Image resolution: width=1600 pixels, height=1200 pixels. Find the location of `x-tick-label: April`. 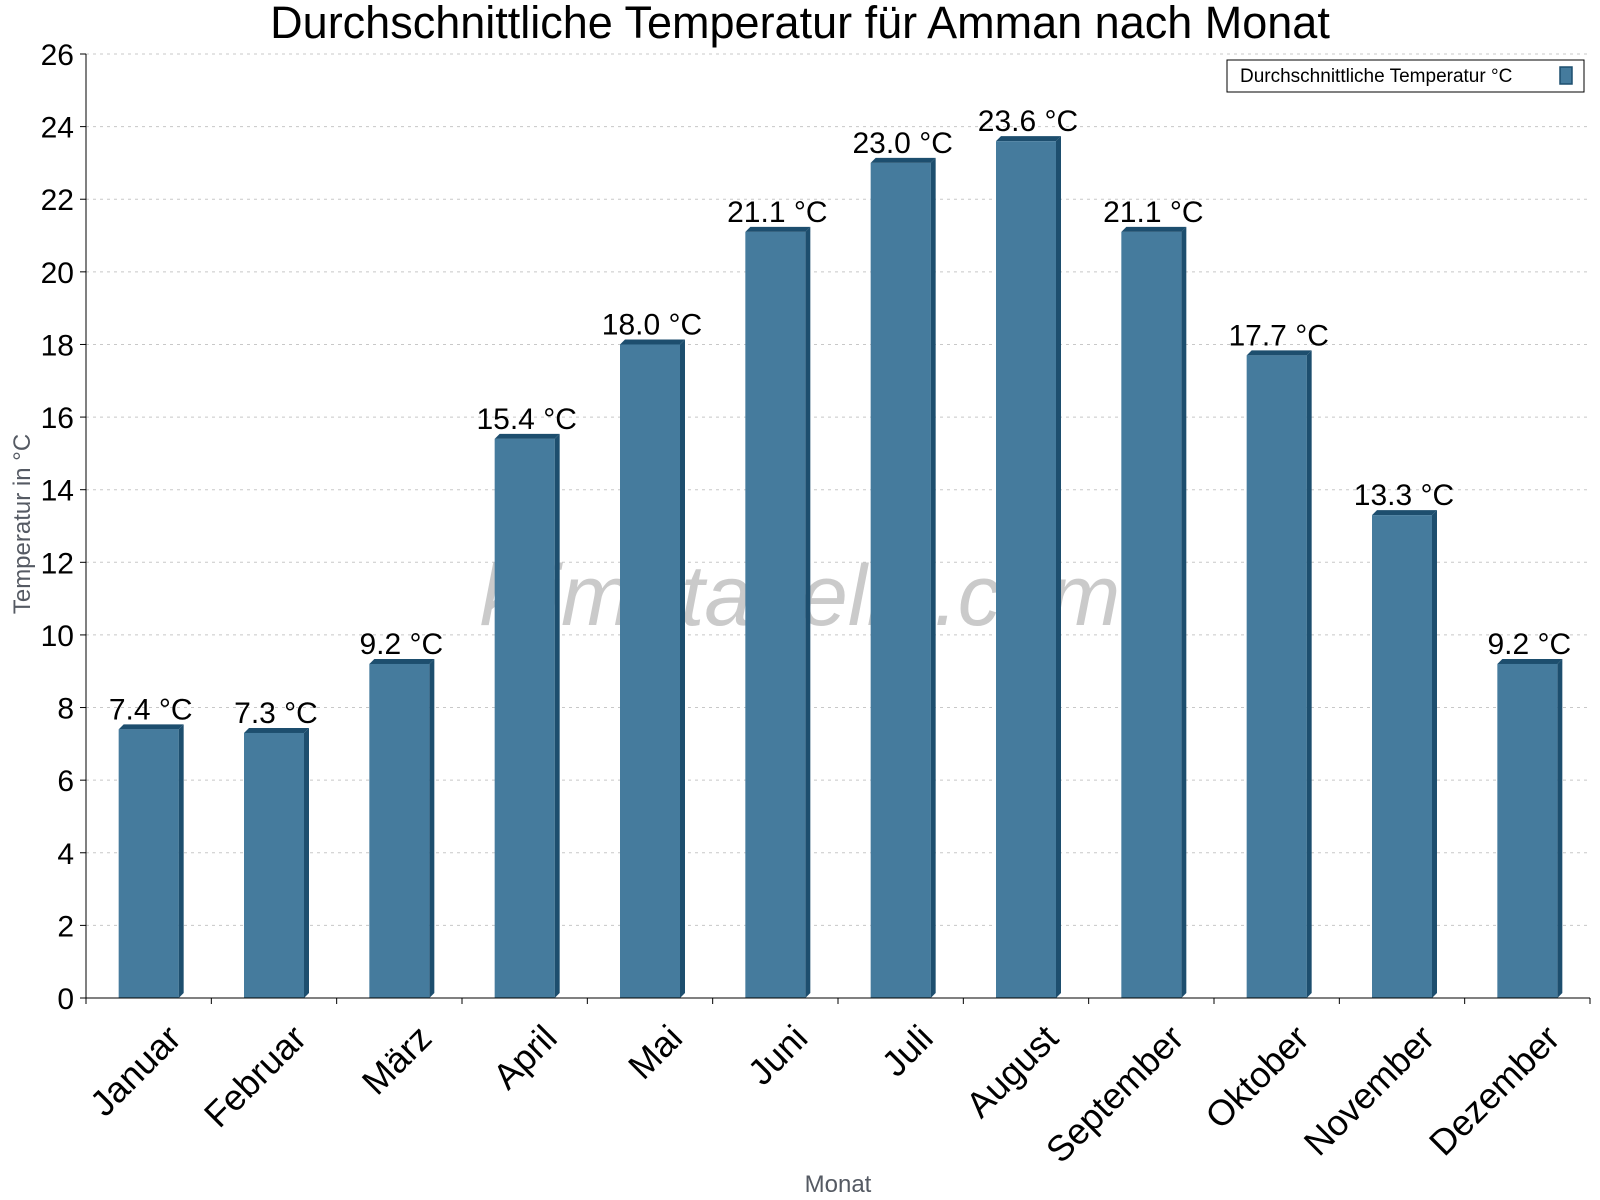

x-tick-label: April is located at coordinates (525, 1057).